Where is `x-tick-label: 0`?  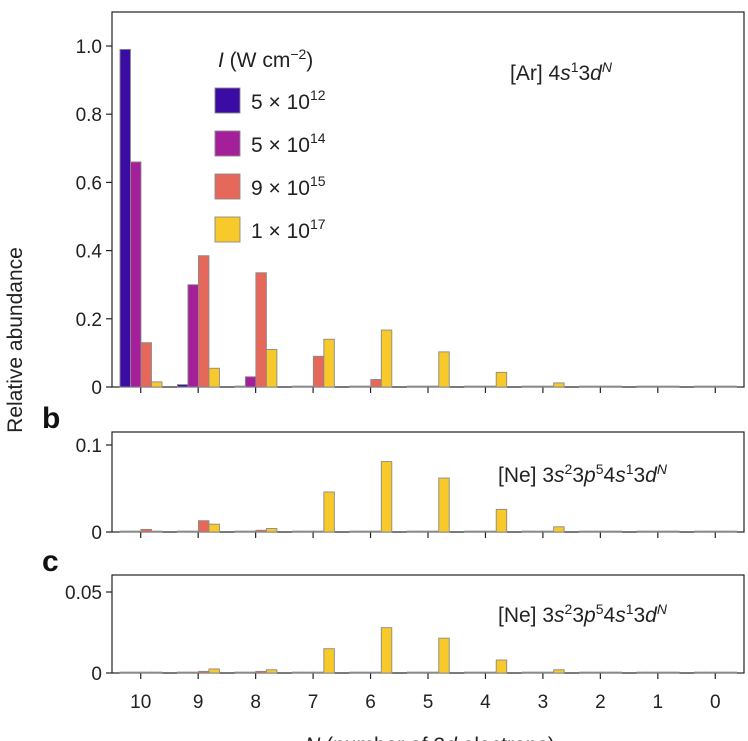 x-tick-label: 0 is located at coordinates (715, 702).